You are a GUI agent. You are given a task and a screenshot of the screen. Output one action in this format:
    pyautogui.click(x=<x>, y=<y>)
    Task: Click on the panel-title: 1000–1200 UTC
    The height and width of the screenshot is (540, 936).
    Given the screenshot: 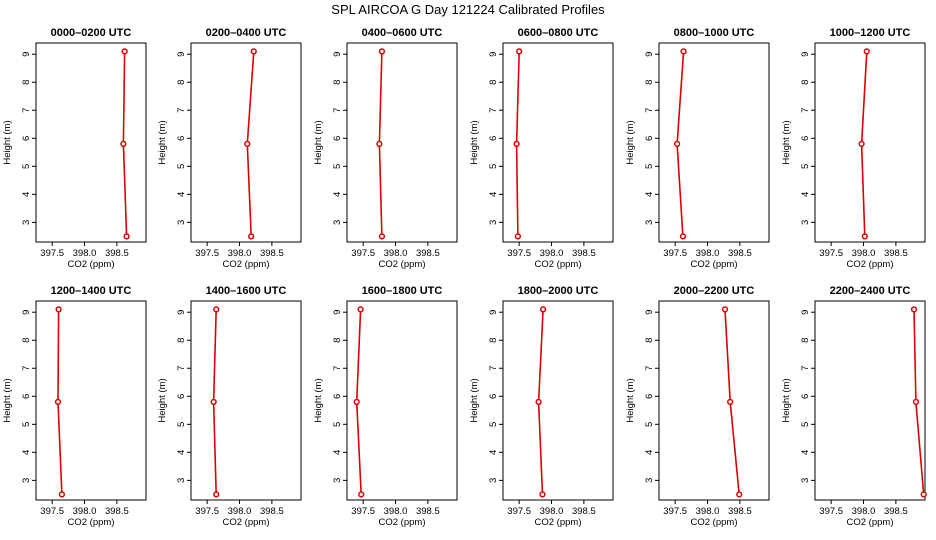 What is the action you would take?
    pyautogui.click(x=870, y=33)
    